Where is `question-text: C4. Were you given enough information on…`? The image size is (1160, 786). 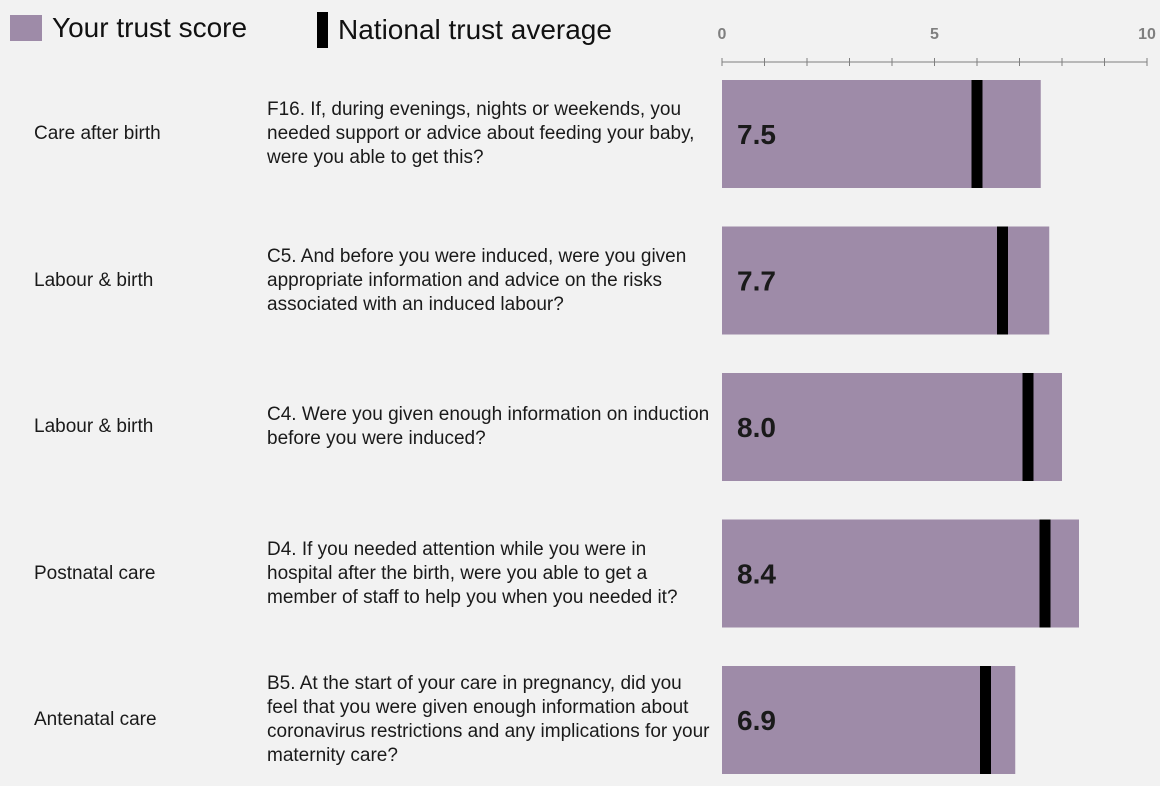 question-text: C4. Were you given enough information on… is located at coordinates (488, 426).